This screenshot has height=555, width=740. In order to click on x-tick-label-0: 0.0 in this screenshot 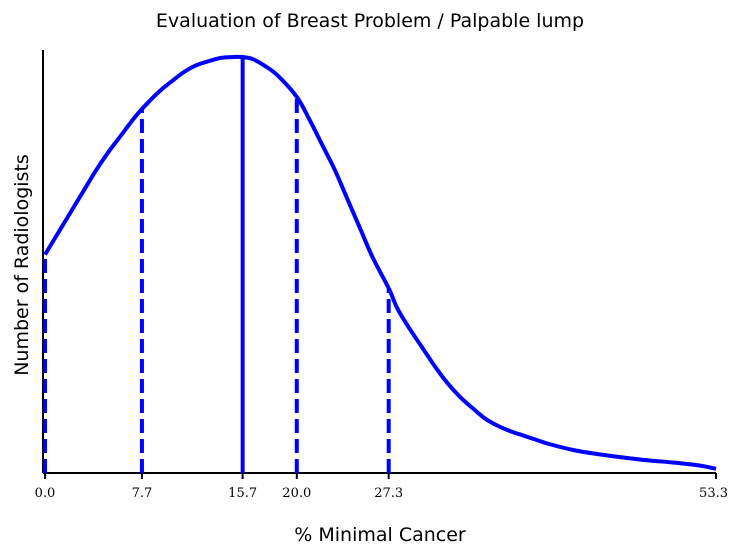, I will do `click(45, 493)`.